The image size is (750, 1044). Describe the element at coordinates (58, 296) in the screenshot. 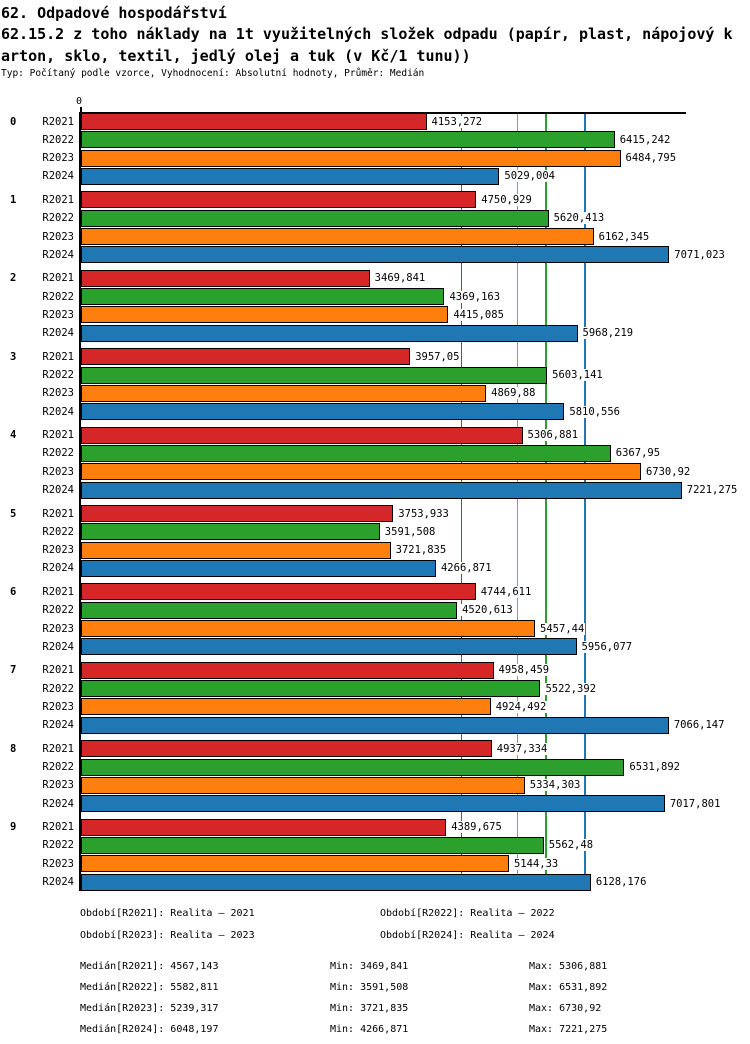

I see `row-label-r2022-group-2: R2022` at that location.